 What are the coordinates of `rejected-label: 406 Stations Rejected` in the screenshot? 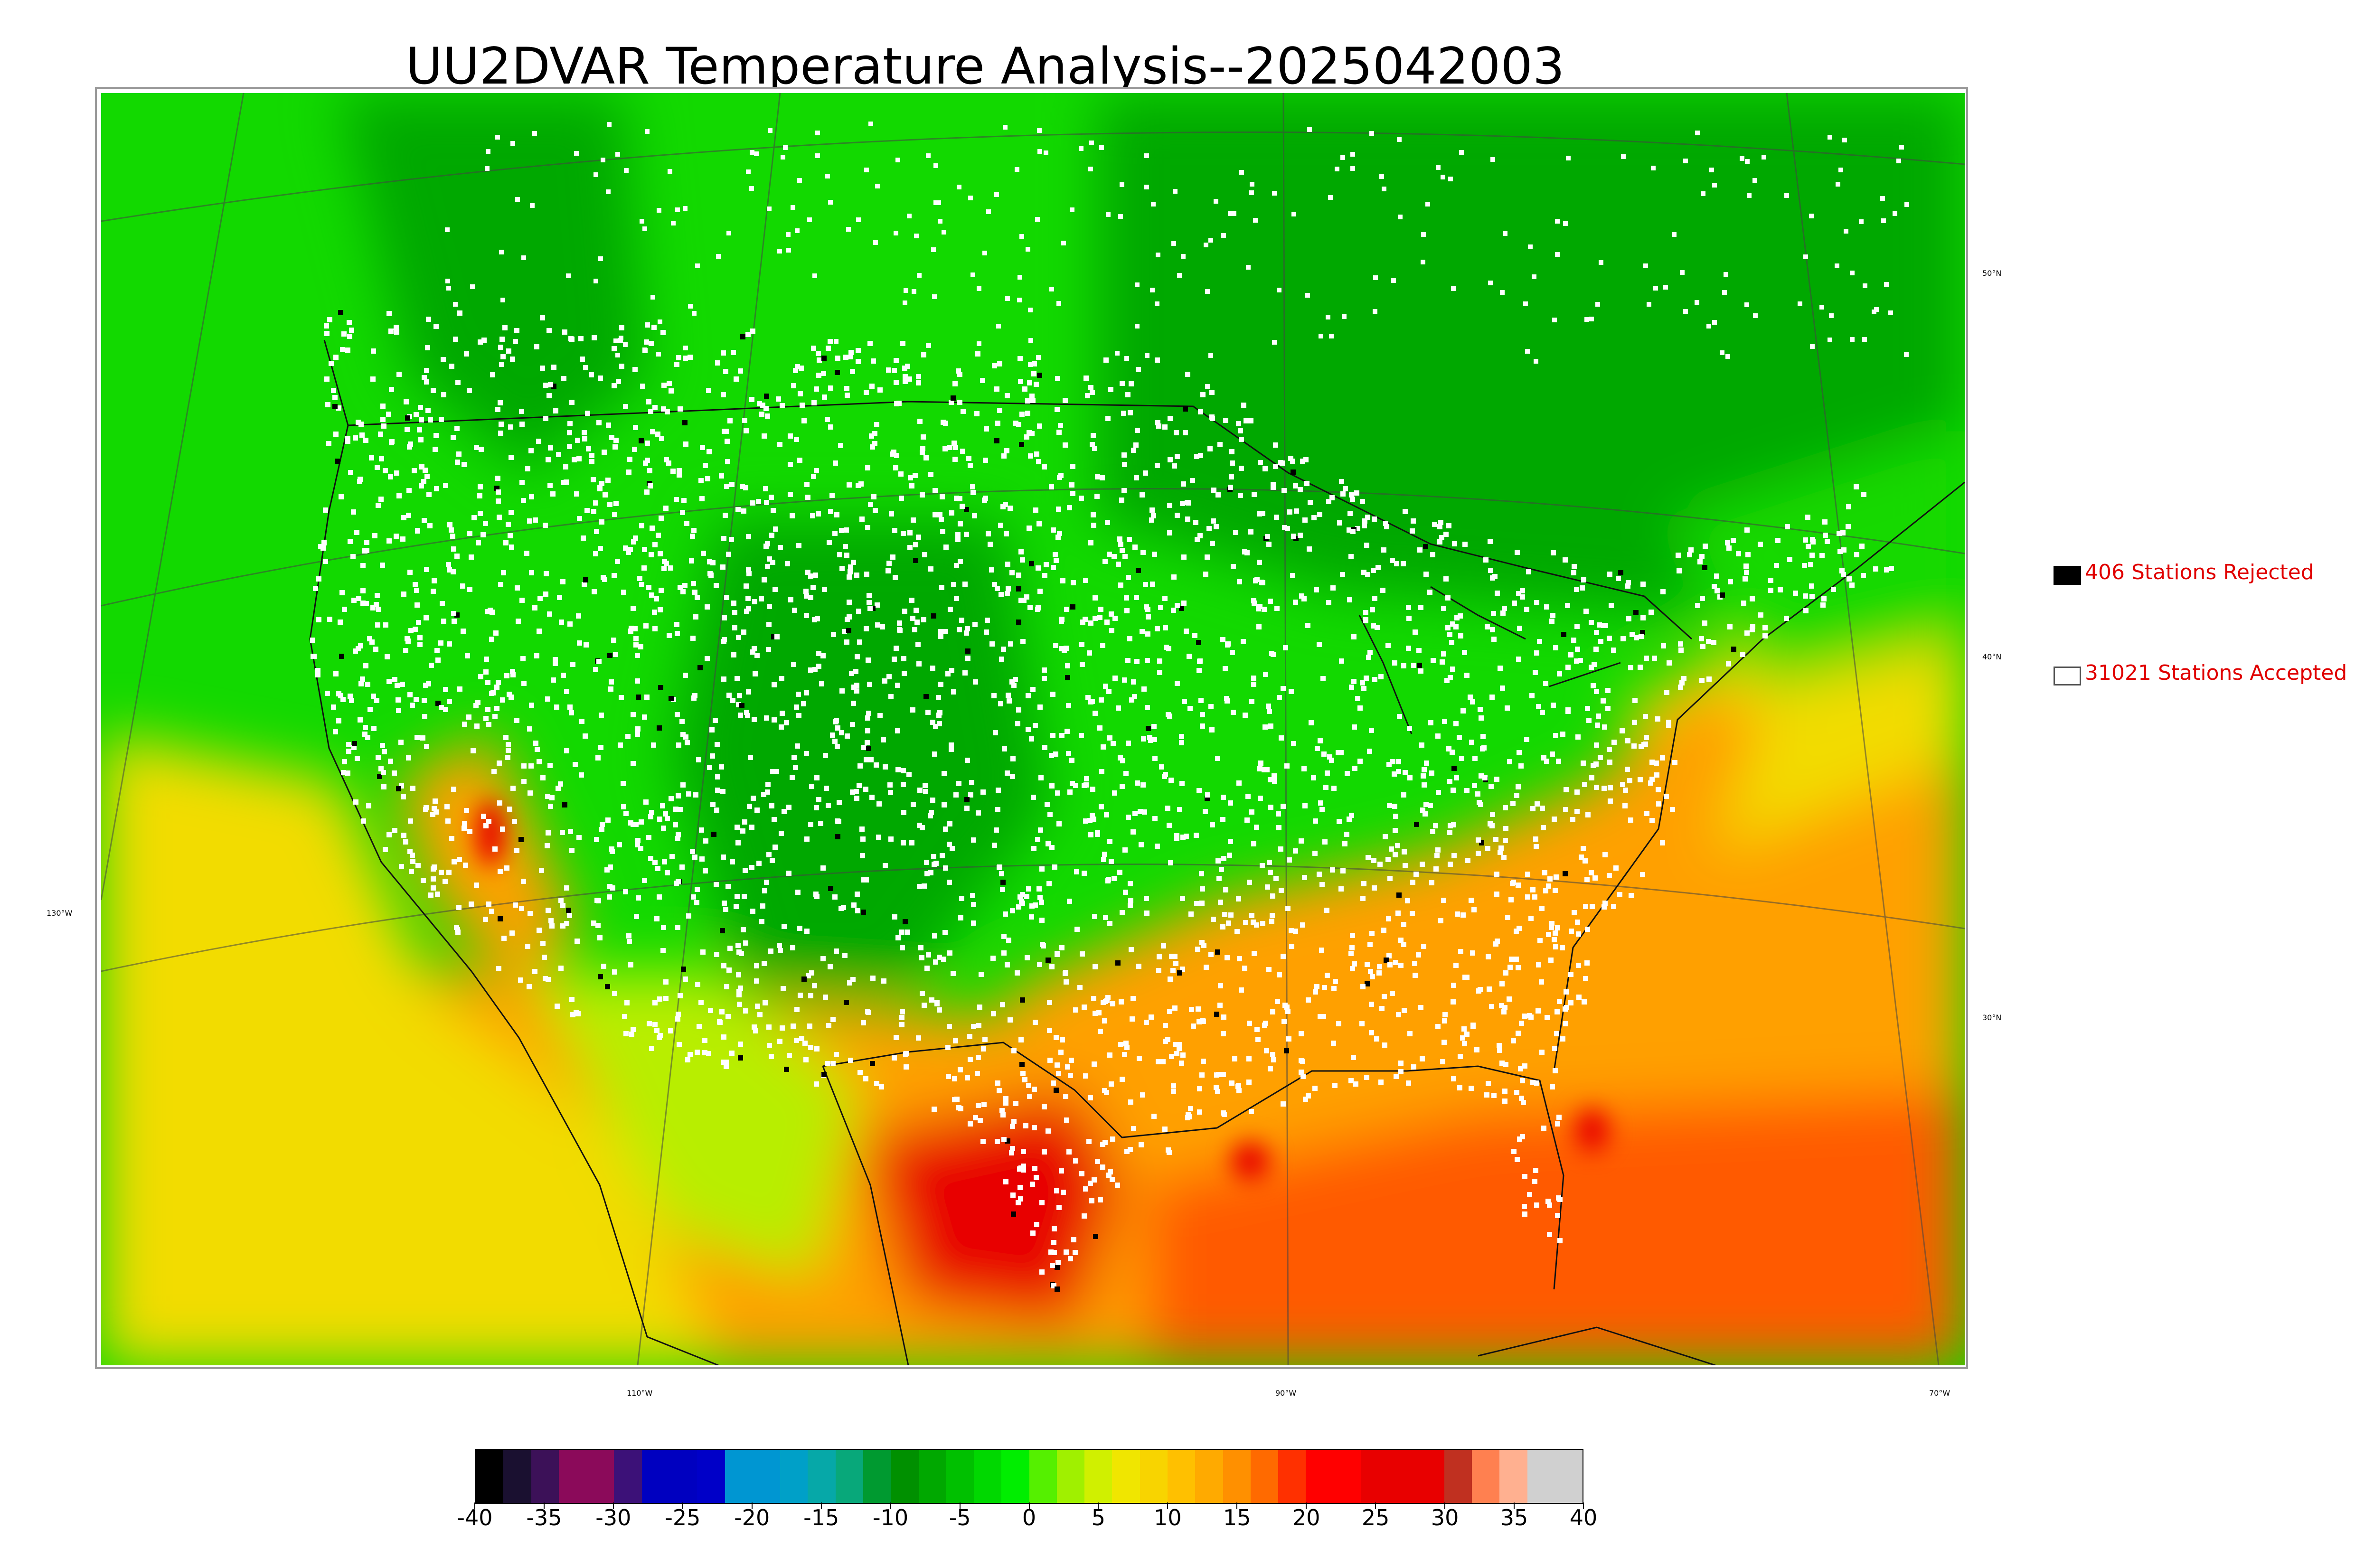 It's located at (2199, 572).